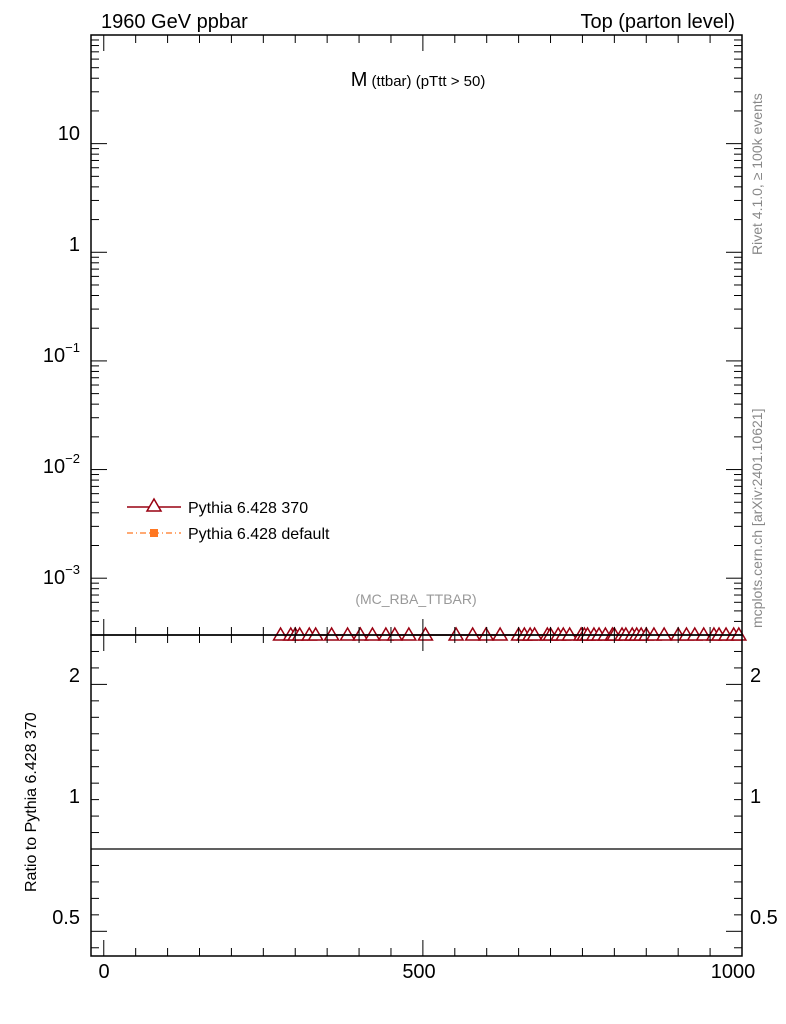  Describe the element at coordinates (154, 533) in the screenshot. I see `legend-marker-square` at that location.